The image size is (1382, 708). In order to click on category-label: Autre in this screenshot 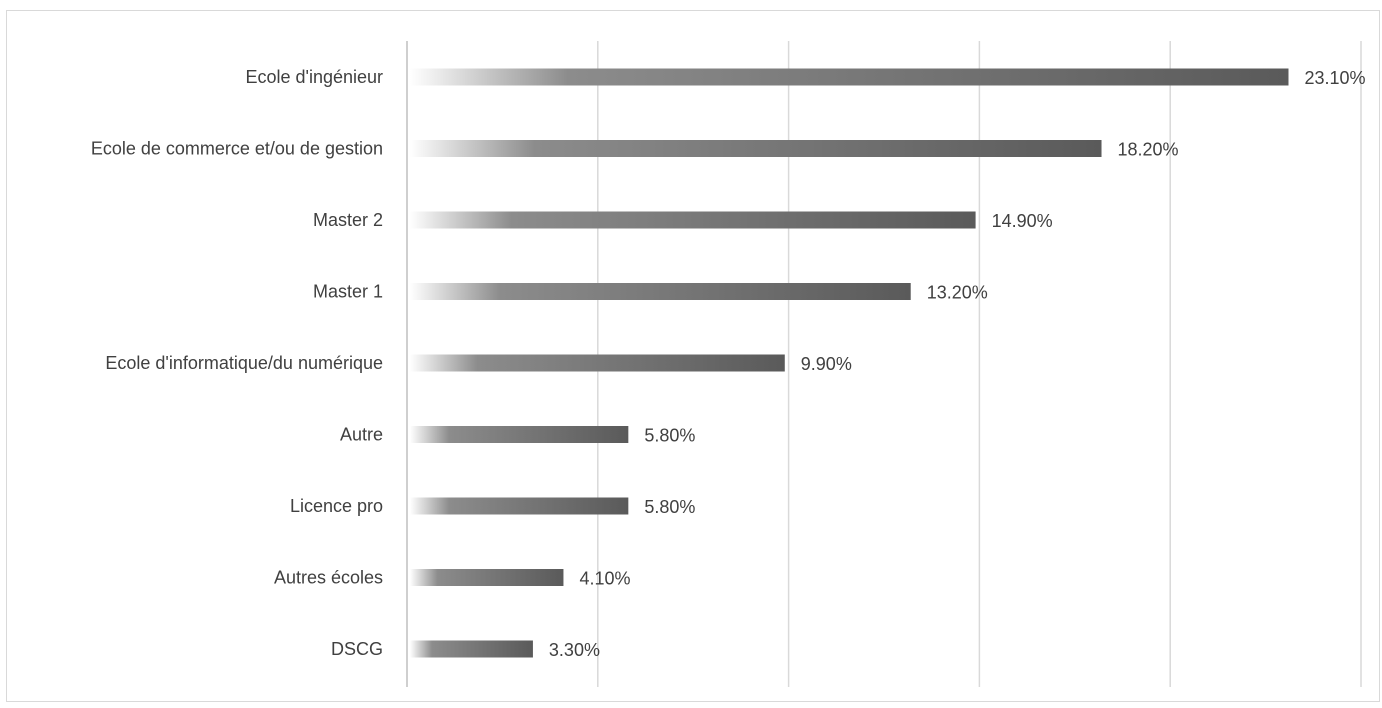, I will do `click(361, 435)`.